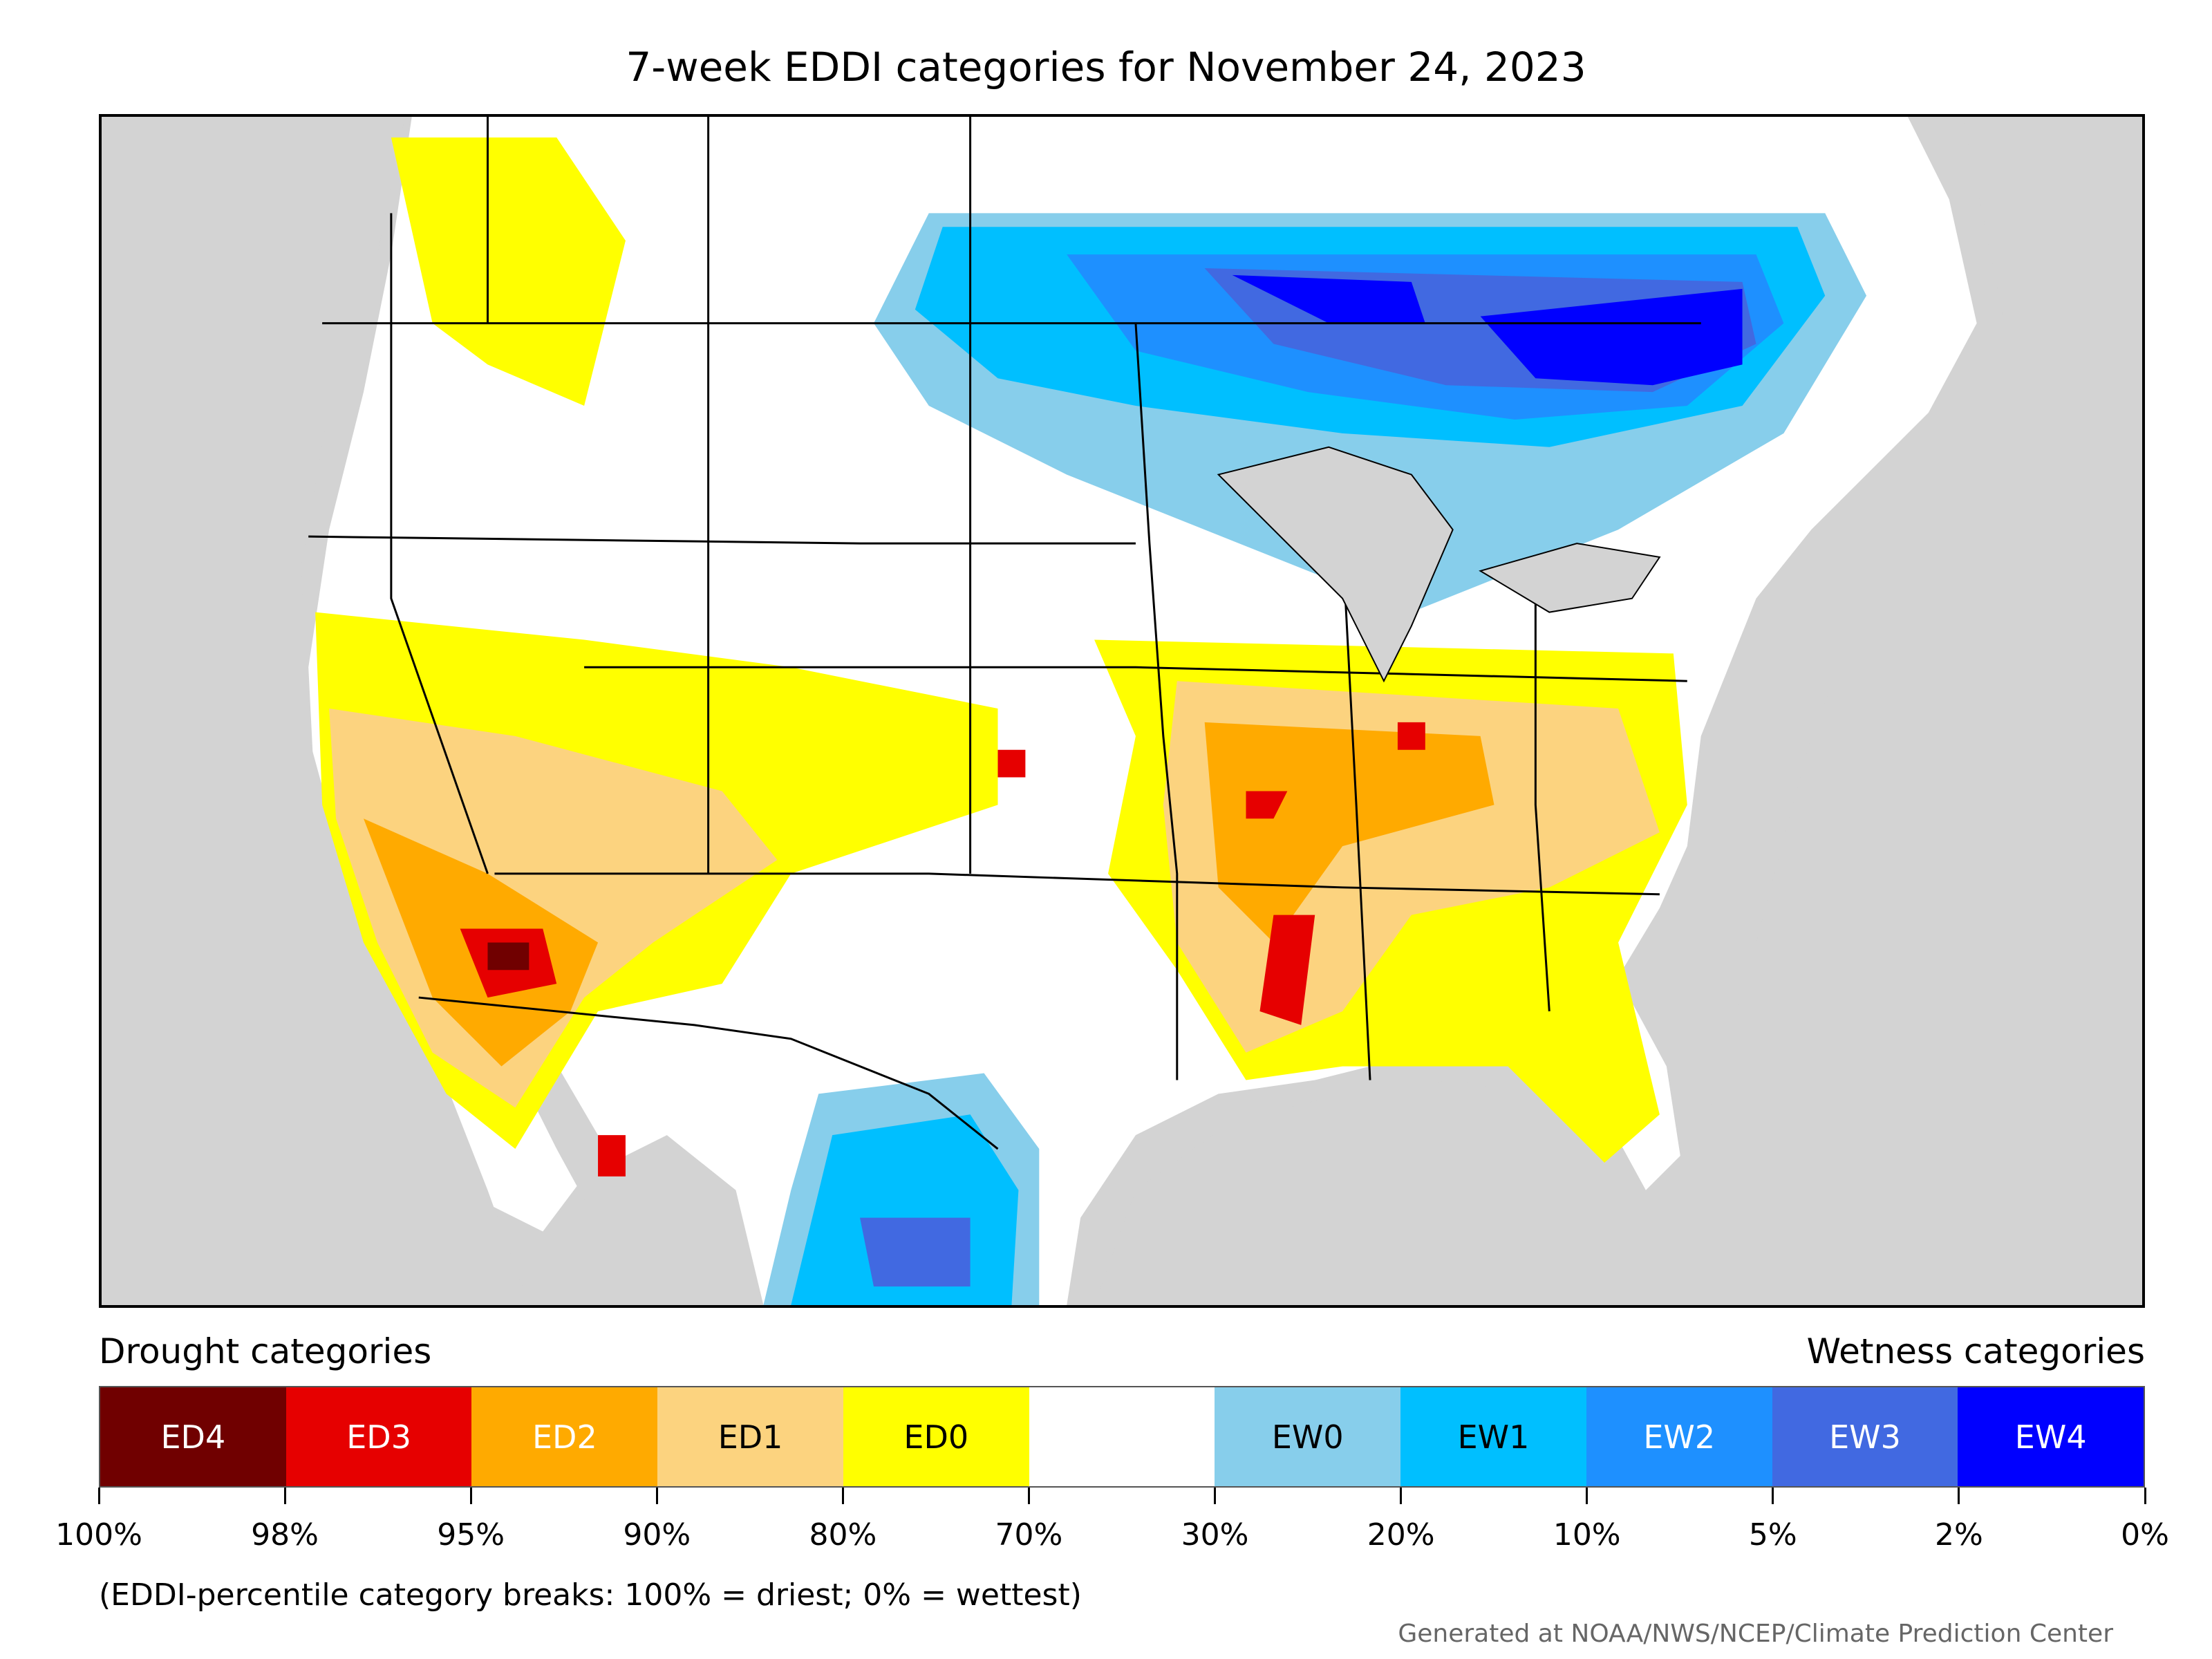 Image resolution: width=2212 pixels, height=1659 pixels. I want to click on colorbar-cell-ew3: EW3, so click(1865, 1436).